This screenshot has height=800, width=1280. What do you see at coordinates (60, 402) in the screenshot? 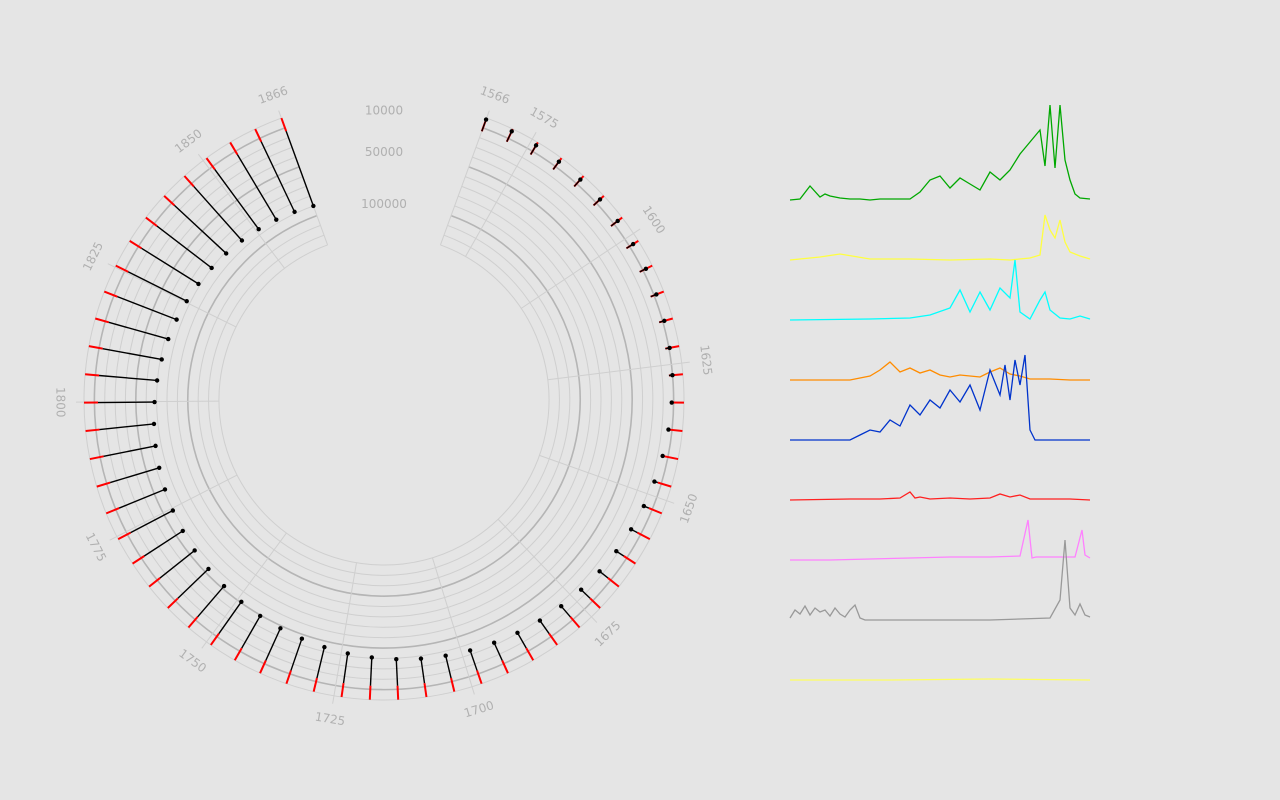
I see `year-label-1800: 1800` at bounding box center [60, 402].